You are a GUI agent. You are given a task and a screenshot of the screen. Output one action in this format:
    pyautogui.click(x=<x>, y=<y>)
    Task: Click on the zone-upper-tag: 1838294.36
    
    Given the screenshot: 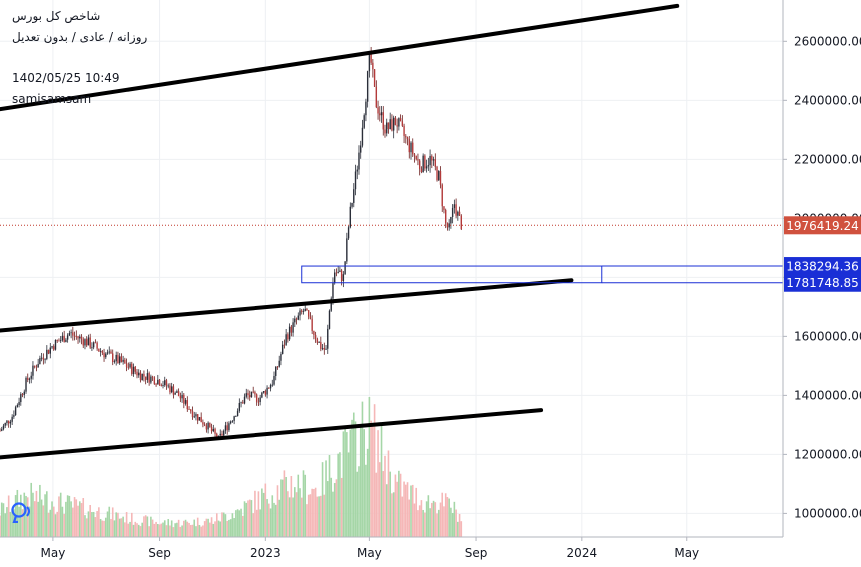 What is the action you would take?
    pyautogui.click(x=822, y=267)
    